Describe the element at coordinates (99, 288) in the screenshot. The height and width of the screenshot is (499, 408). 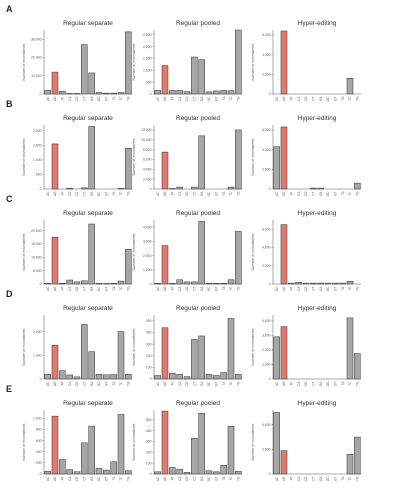
I see `x-tick-label: GC` at that location.